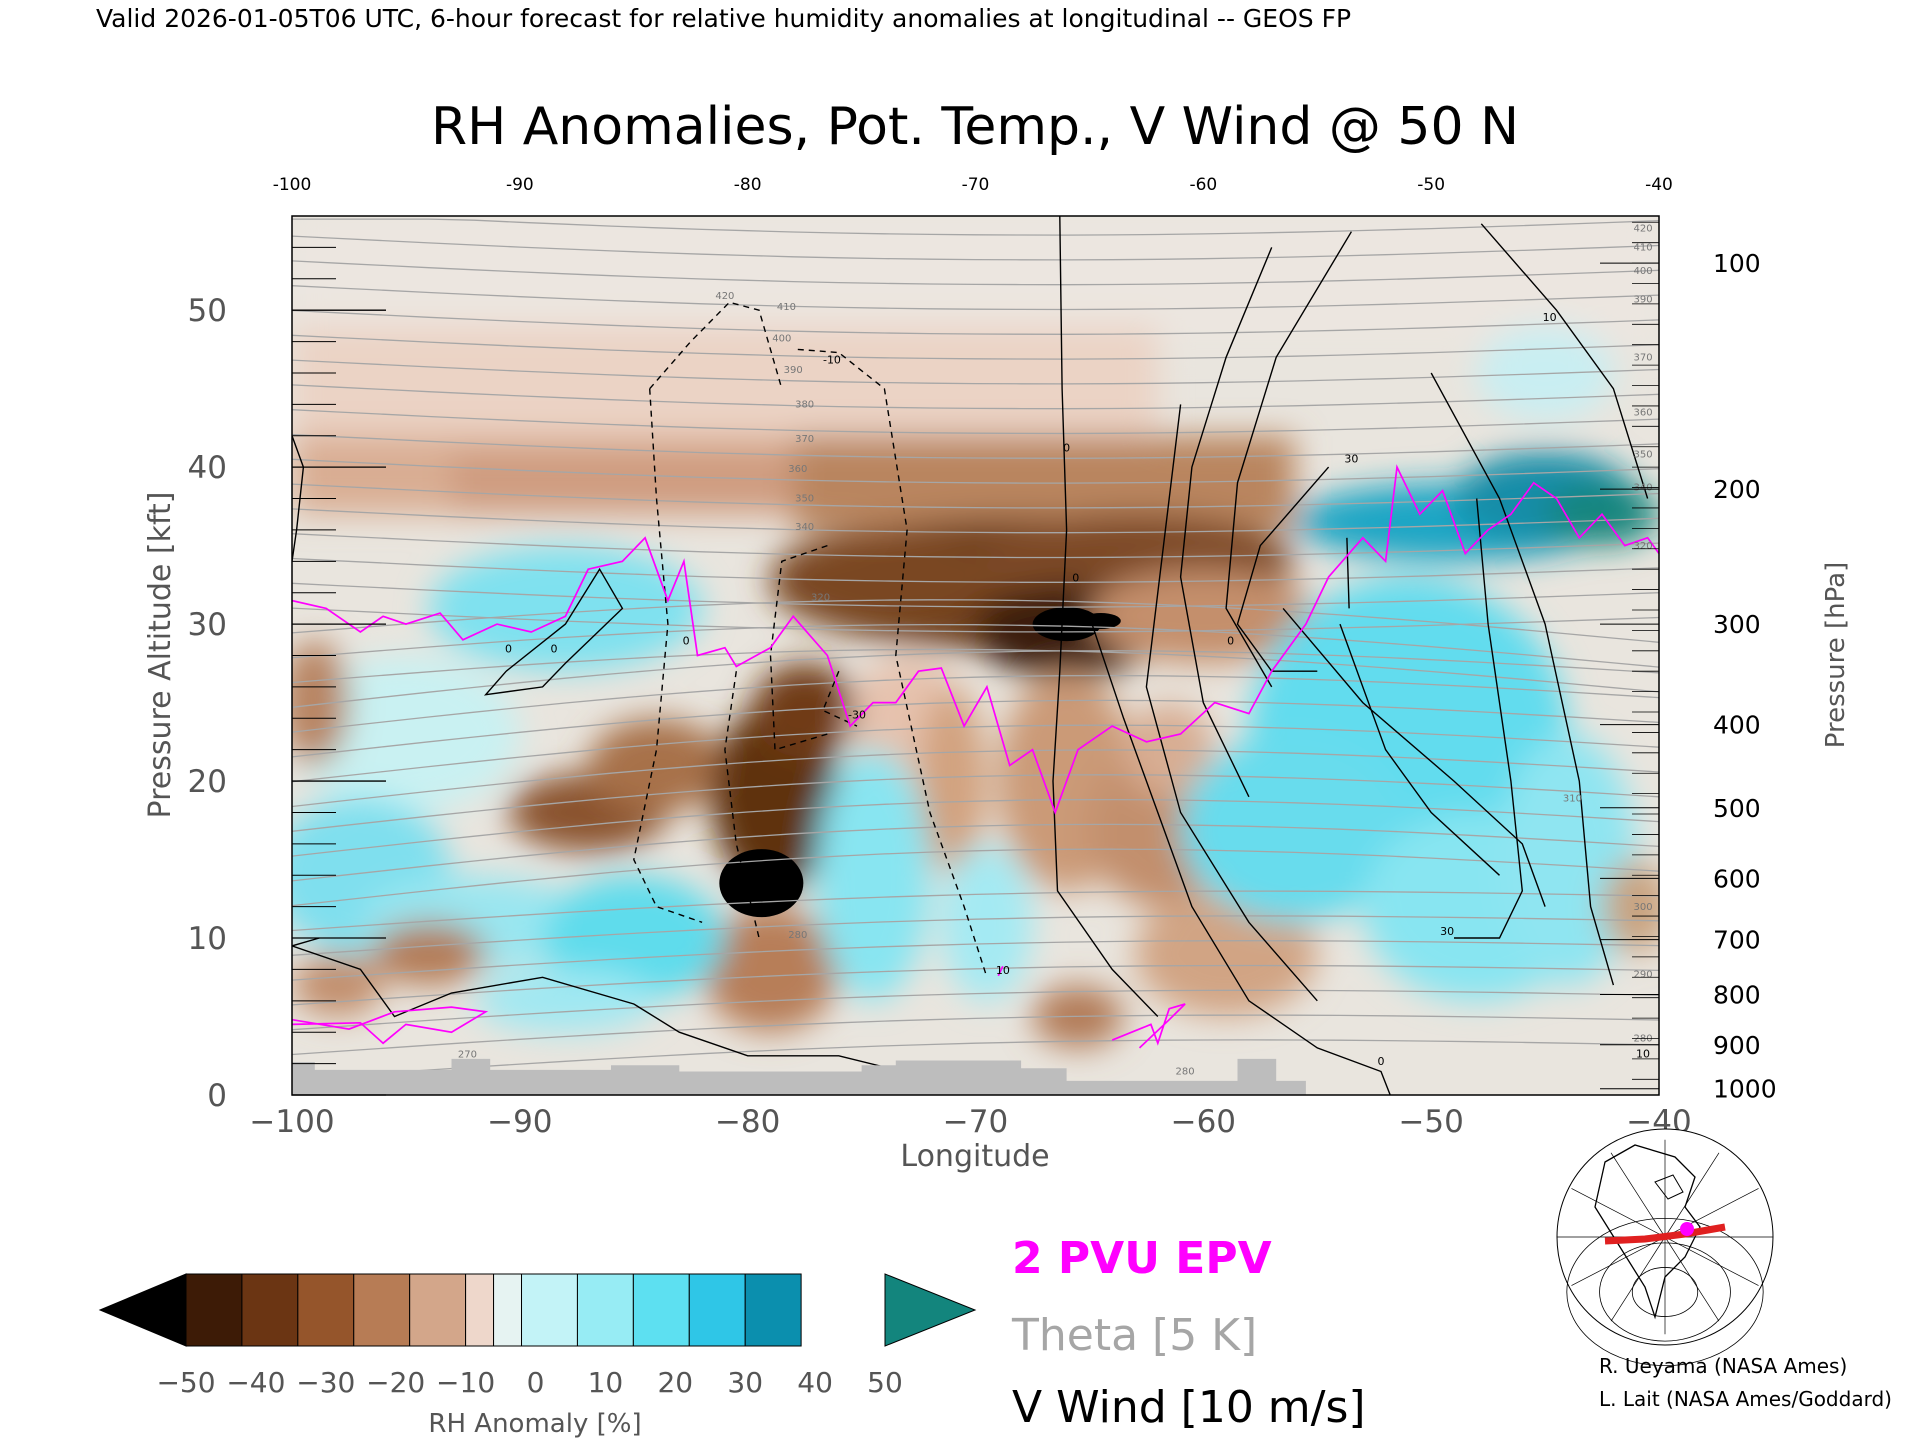  I want to click on x-tick-bottom-5: −50, so click(1430, 1122).